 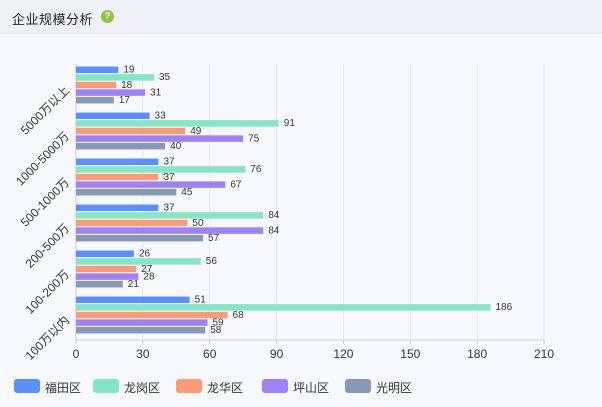 What do you see at coordinates (212, 261) in the screenshot?
I see `data-label: 56` at bounding box center [212, 261].